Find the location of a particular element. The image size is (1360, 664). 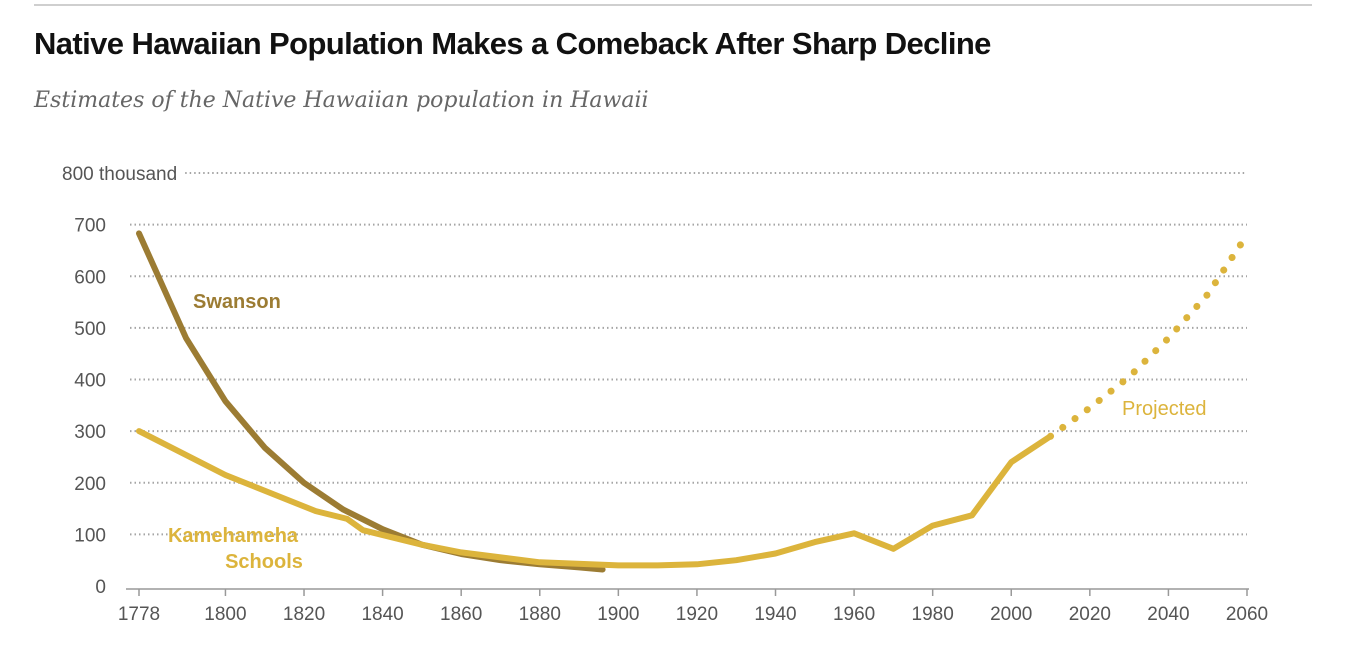

y-tick-label: 600 is located at coordinates (90, 277).